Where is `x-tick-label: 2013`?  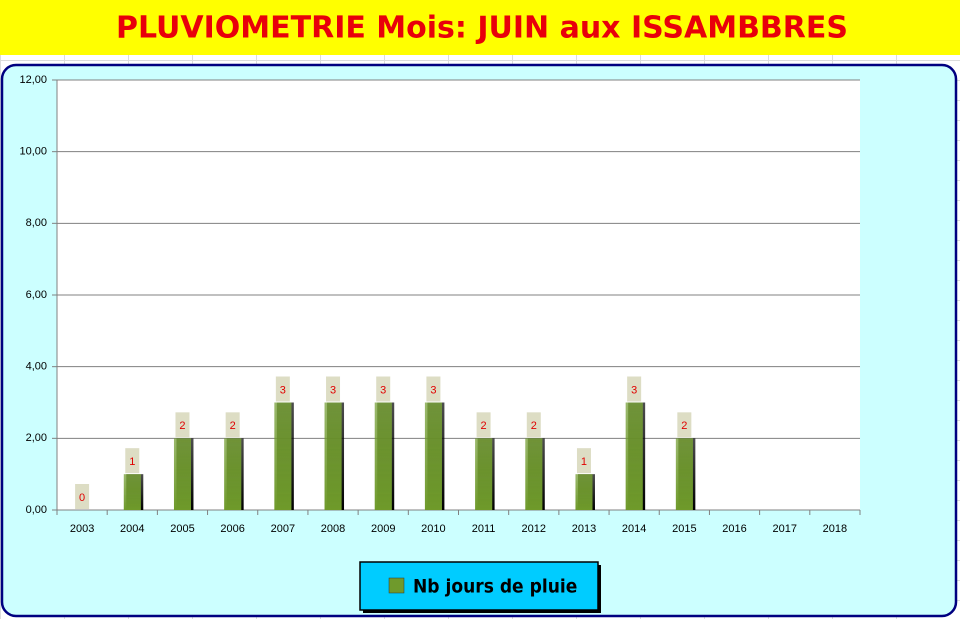
x-tick-label: 2013 is located at coordinates (584, 529).